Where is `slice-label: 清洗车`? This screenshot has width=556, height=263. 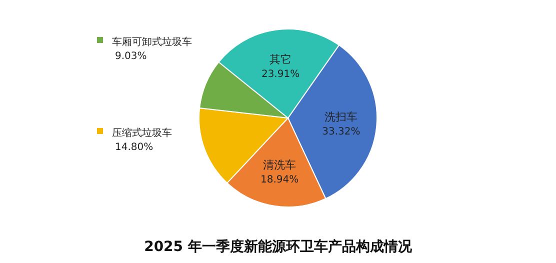 slice-label: 清洗车 is located at coordinates (279, 165).